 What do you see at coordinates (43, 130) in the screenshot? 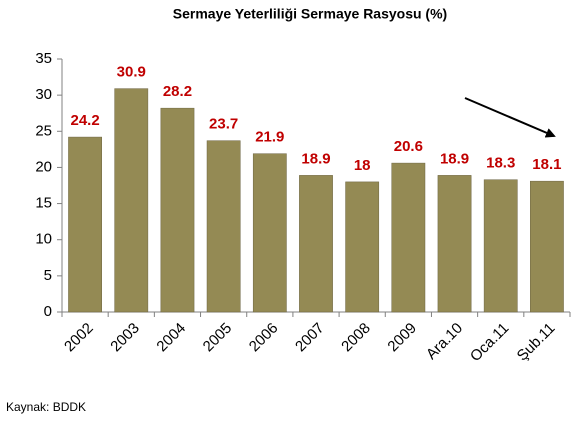
I see `y-tick-label: 25` at bounding box center [43, 130].